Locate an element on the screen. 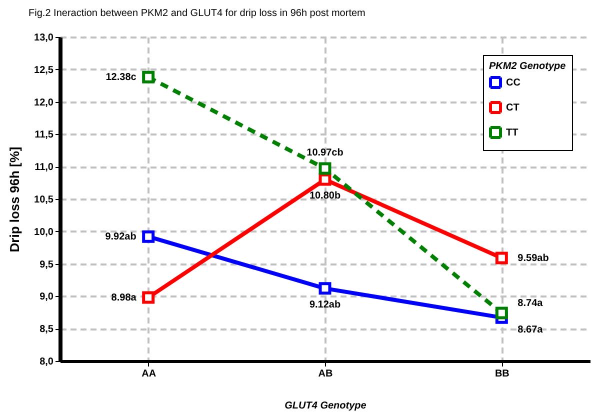 Image resolution: width=596 pixels, height=416 pixels. data-label: 8.74a is located at coordinates (531, 304).